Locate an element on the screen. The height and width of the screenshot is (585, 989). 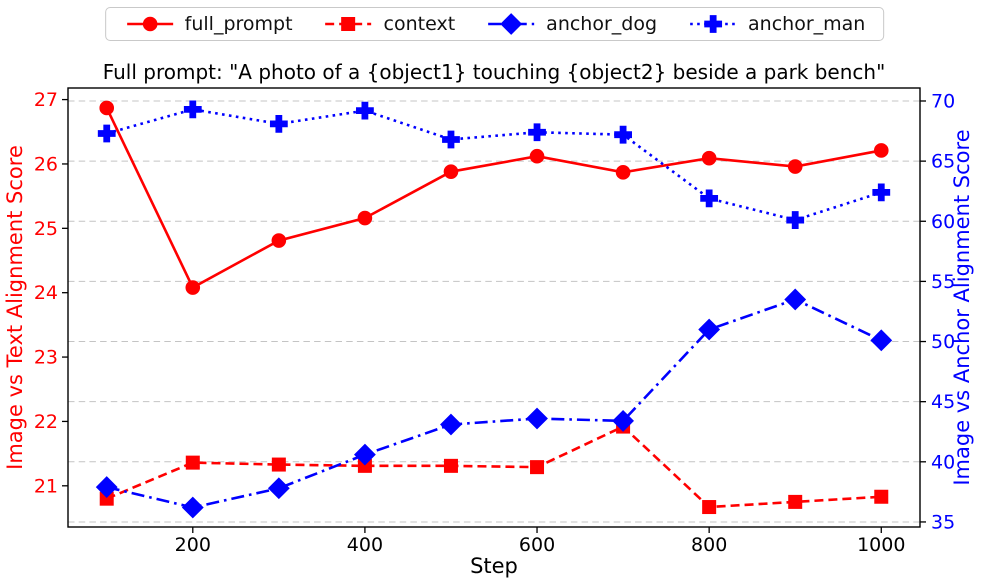
series-line-context is located at coordinates (494, 467).